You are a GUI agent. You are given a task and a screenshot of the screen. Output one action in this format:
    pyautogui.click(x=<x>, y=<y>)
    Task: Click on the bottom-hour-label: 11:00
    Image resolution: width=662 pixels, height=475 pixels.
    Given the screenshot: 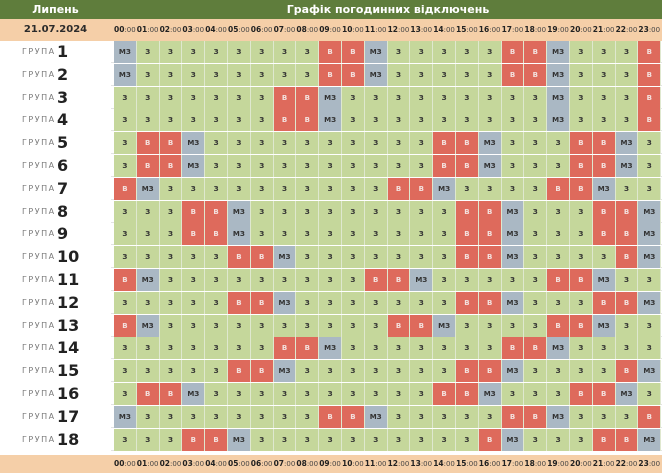 What is the action you would take?
    pyautogui.click(x=375, y=463)
    